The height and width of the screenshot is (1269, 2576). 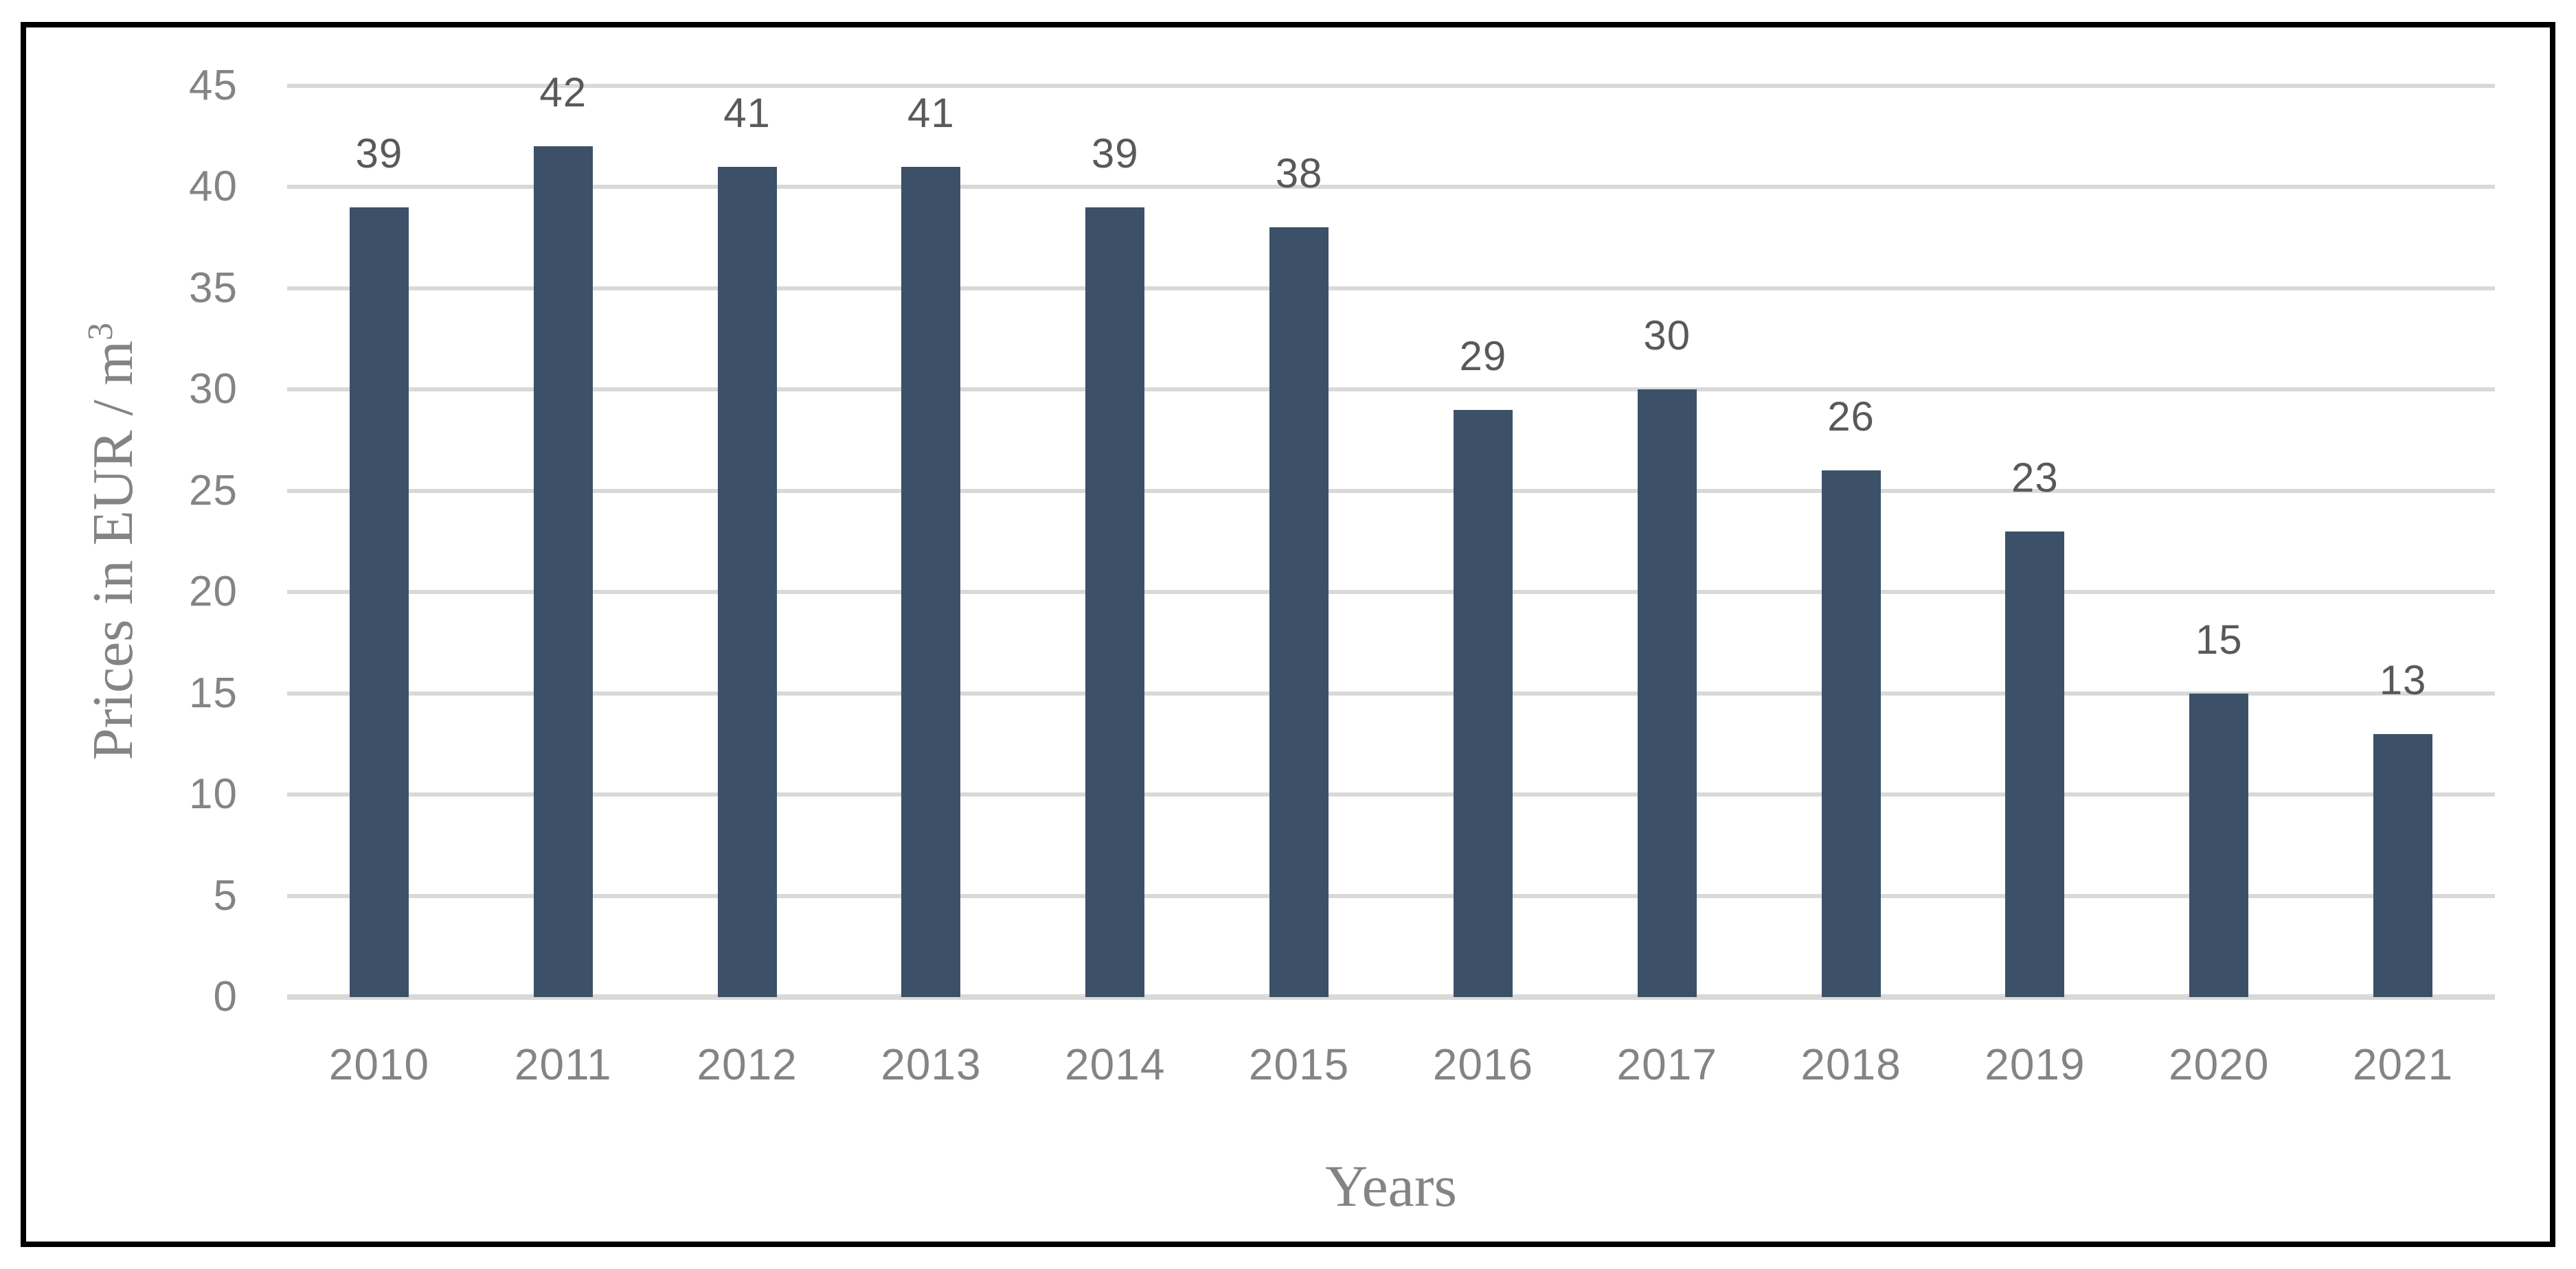 What do you see at coordinates (213, 490) in the screenshot?
I see `y-tick-label-25: 25` at bounding box center [213, 490].